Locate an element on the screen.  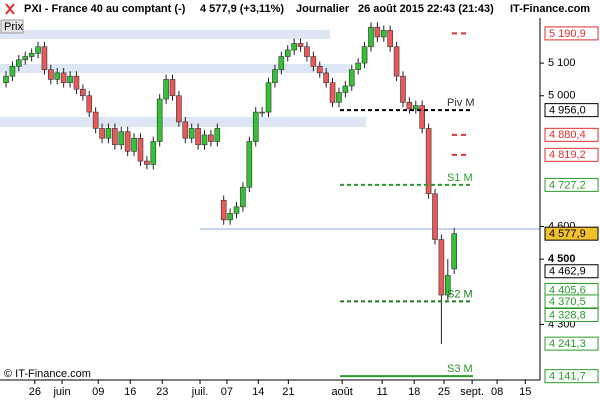
price-label: 4 370,5 is located at coordinates (567, 302).